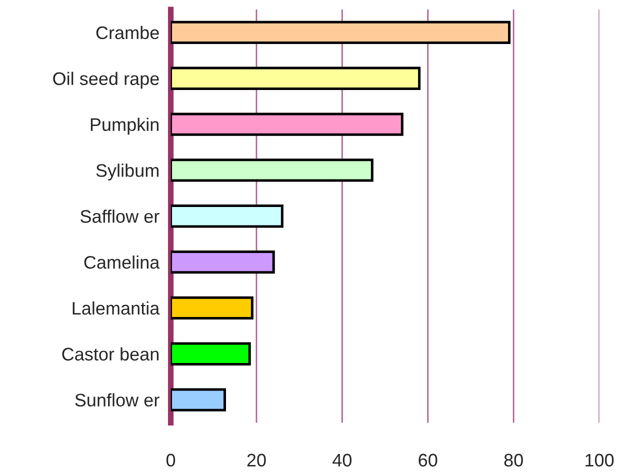 This screenshot has width=621, height=475. Describe the element at coordinates (600, 460) in the screenshot. I see `x-tick-label: 100` at that location.